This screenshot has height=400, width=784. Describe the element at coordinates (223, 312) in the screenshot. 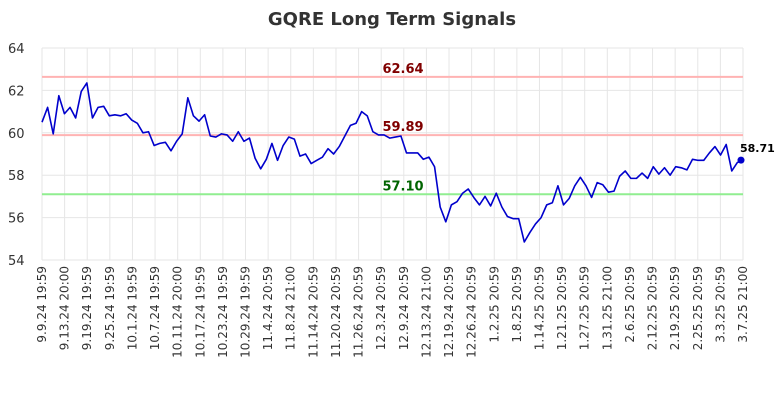

I see `x-tick-label: 10.23.24 19:59` at that location.